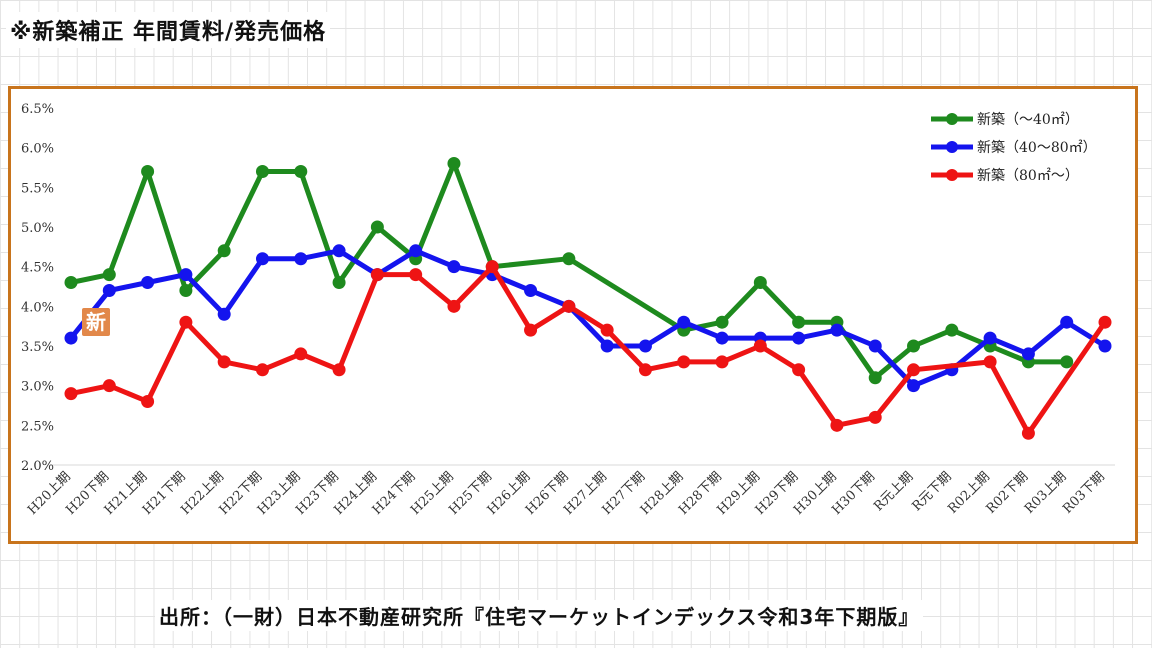 Image resolution: width=1152 pixels, height=648 pixels. I want to click on y-tick-label: 4.0%, so click(37, 307).